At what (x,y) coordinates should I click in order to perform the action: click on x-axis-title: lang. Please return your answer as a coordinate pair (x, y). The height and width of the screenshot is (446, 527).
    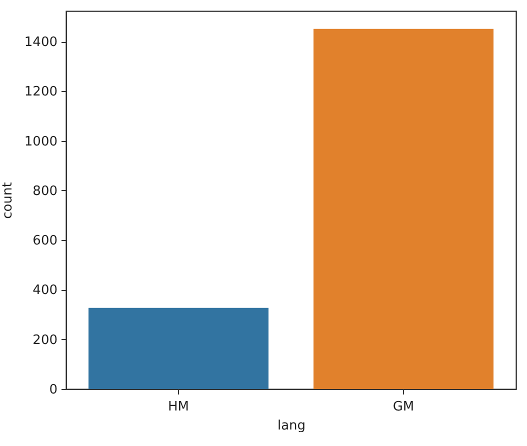
    Looking at the image, I should click on (291, 426).